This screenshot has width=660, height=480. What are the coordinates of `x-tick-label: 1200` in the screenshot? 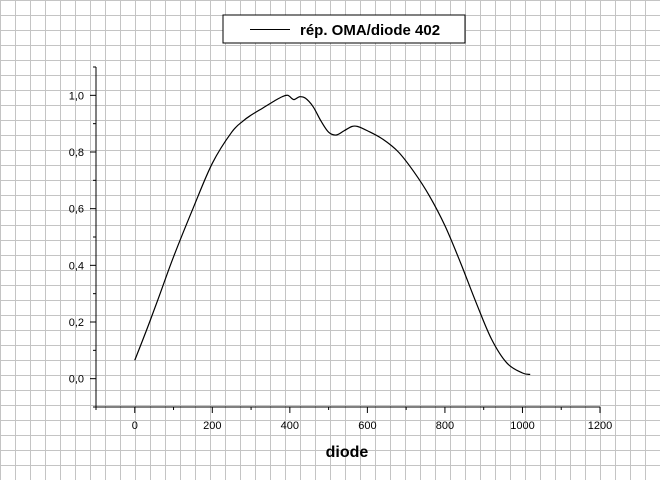 It's located at (600, 426).